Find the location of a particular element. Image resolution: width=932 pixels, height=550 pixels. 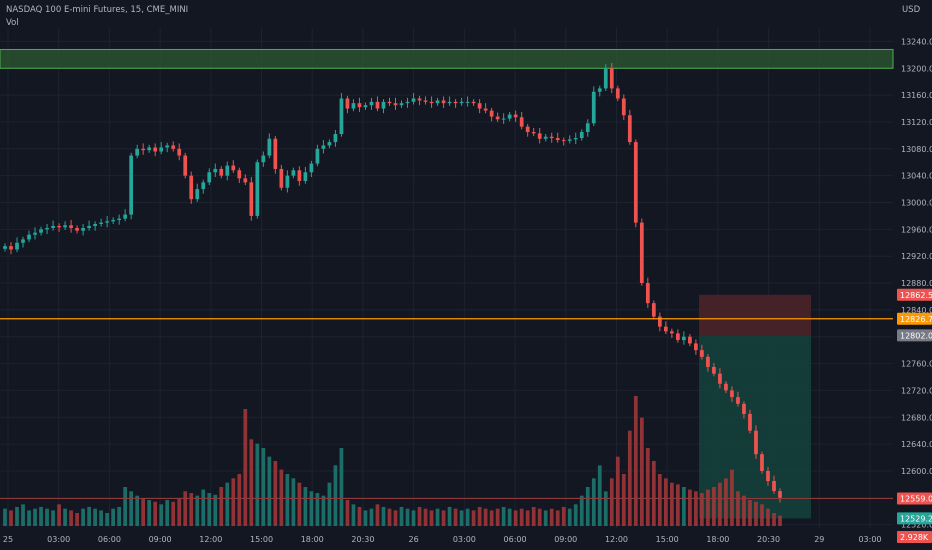

take-profit-zone is located at coordinates (755, 427).